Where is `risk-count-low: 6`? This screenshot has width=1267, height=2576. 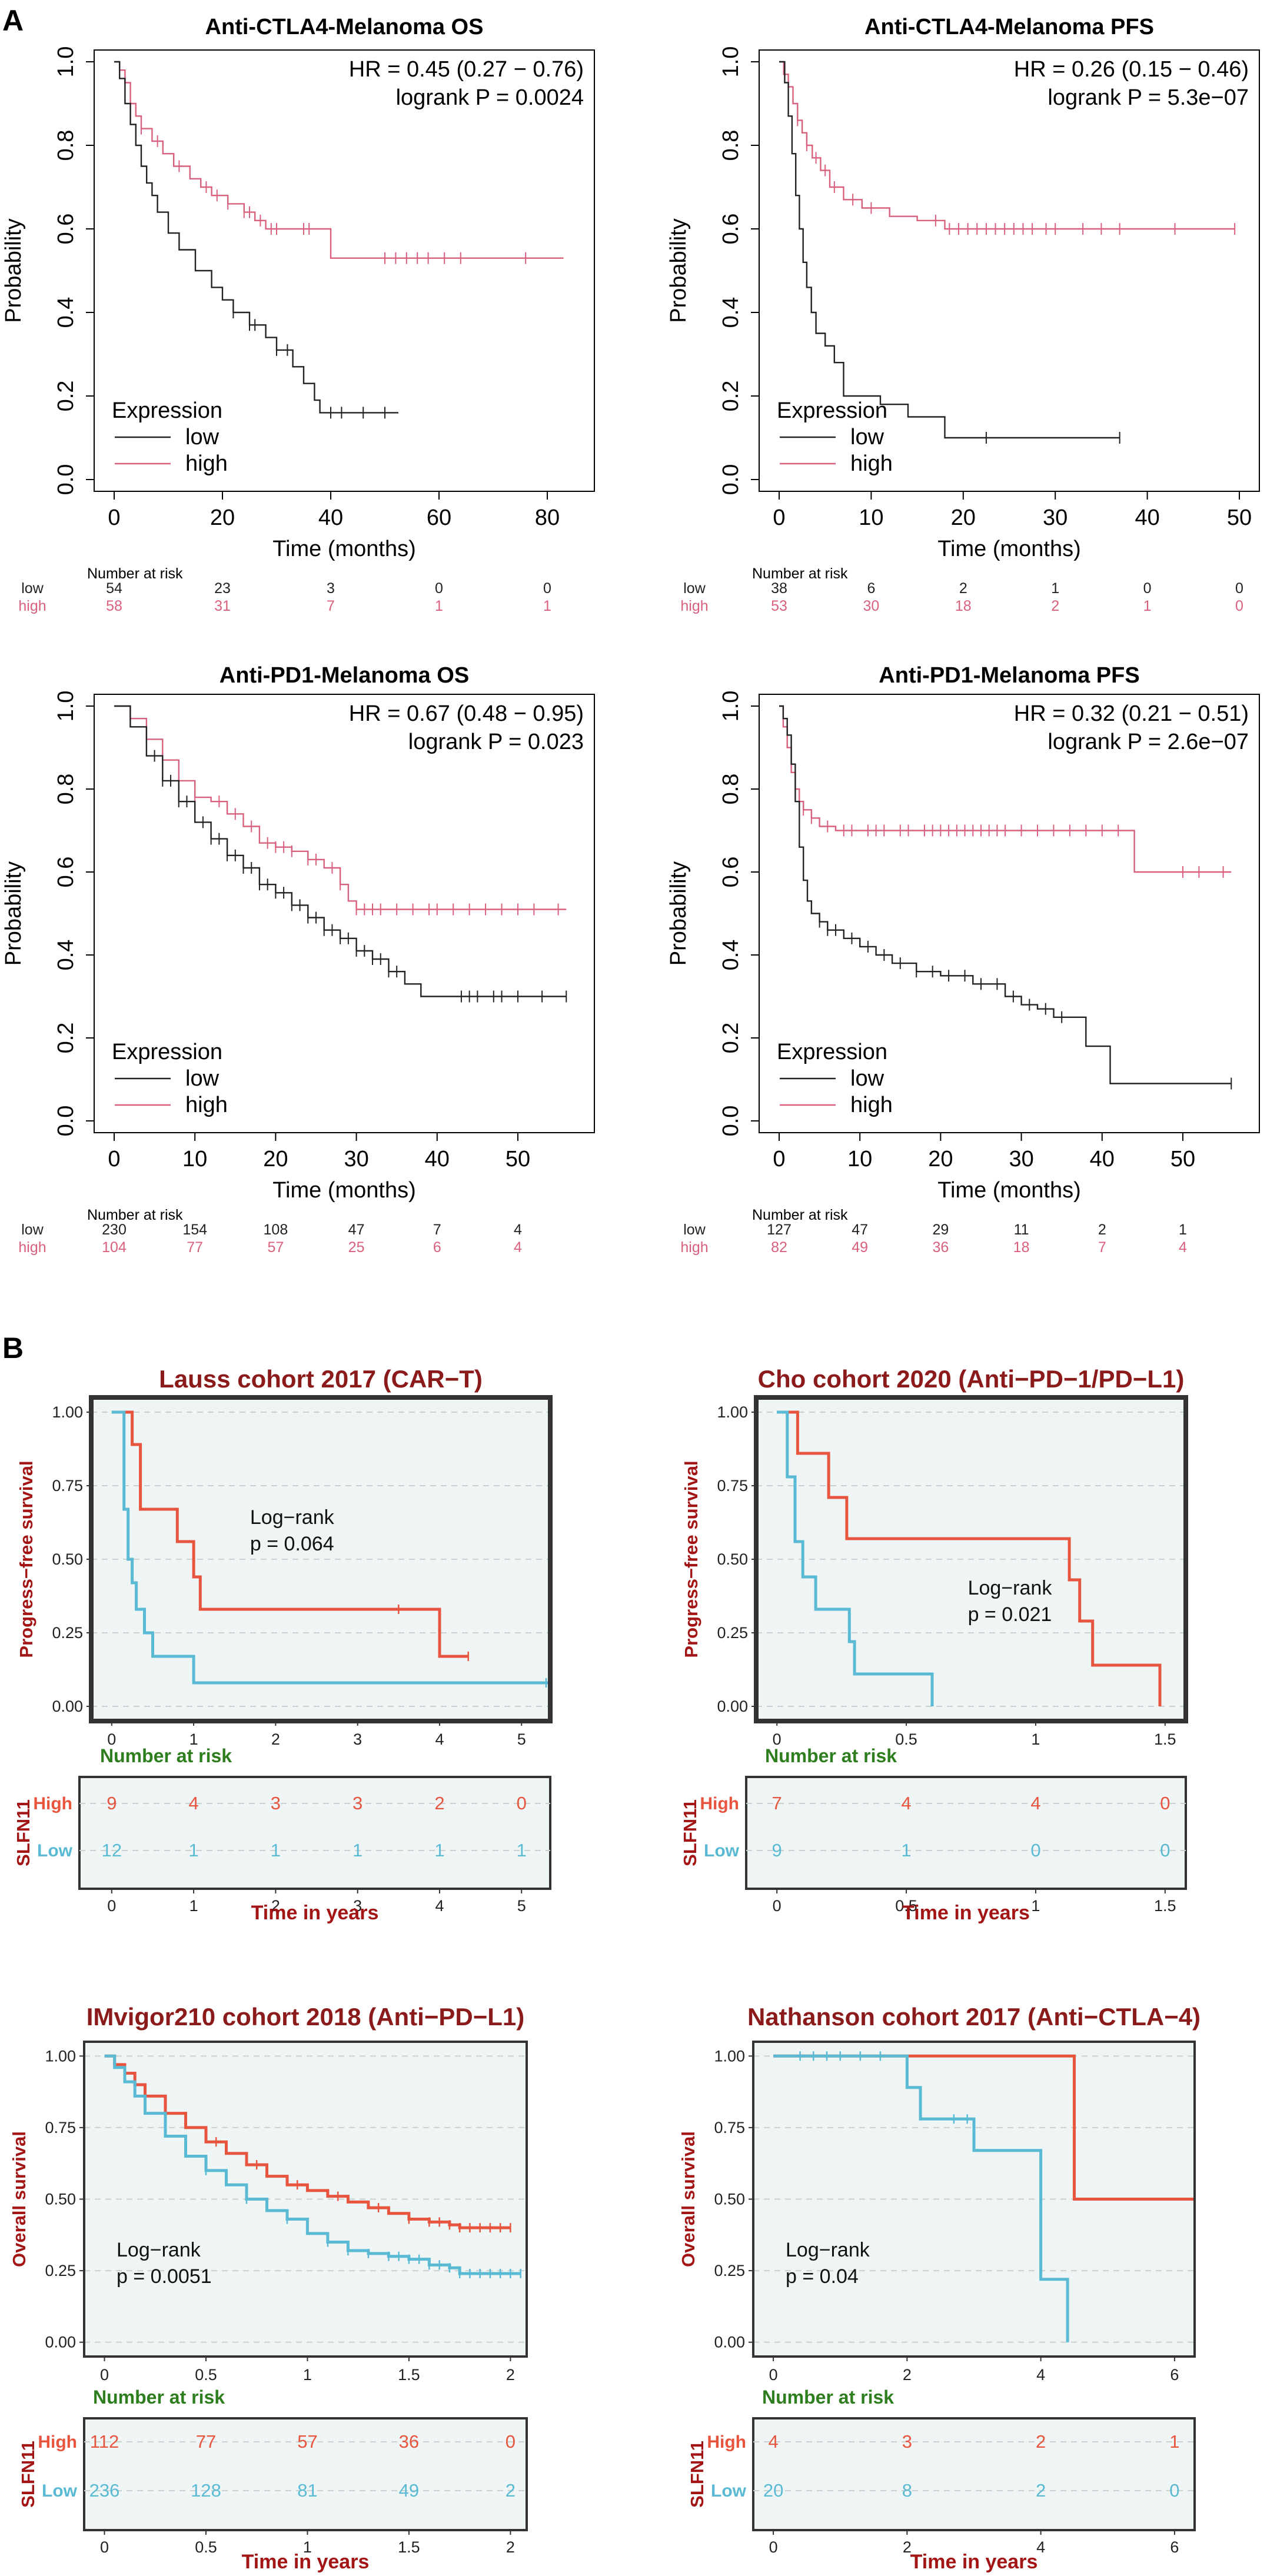 risk-count-low: 6 is located at coordinates (871, 588).